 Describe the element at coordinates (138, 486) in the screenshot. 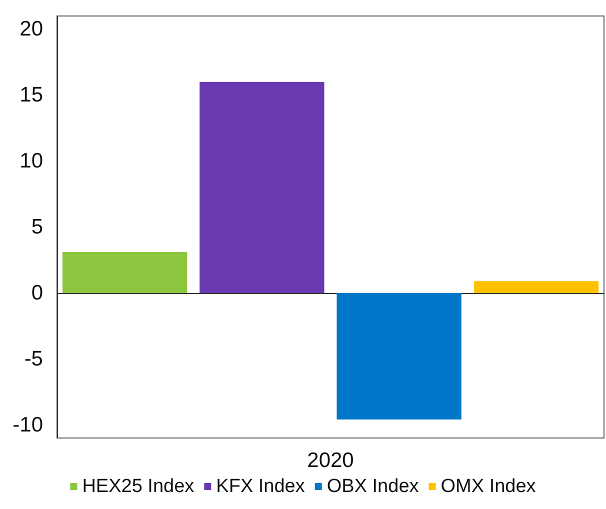

I see `legend-label: HEX25 Index` at that location.